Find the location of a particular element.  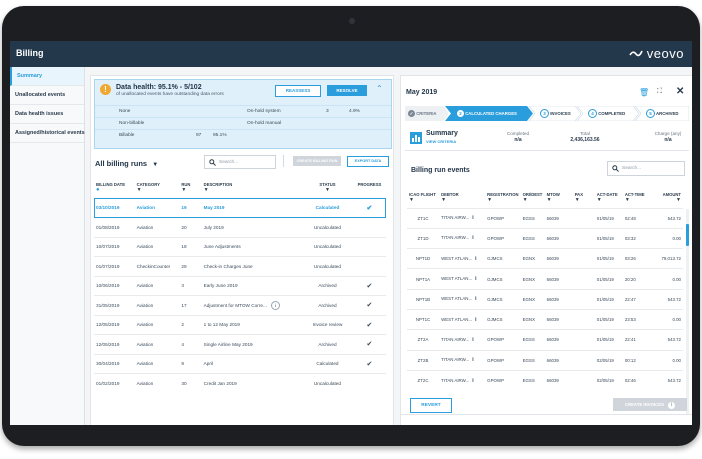

cell-run: 4 is located at coordinates (190, 344).